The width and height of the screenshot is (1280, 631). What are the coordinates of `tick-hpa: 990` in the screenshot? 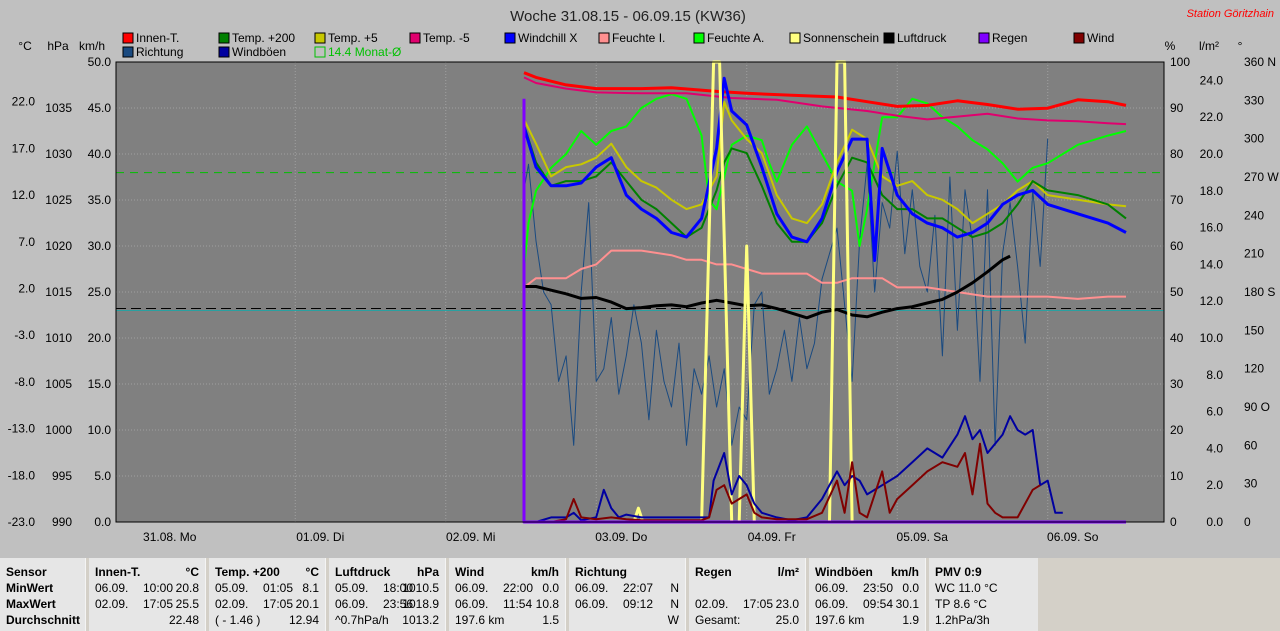 It's located at (62, 522).